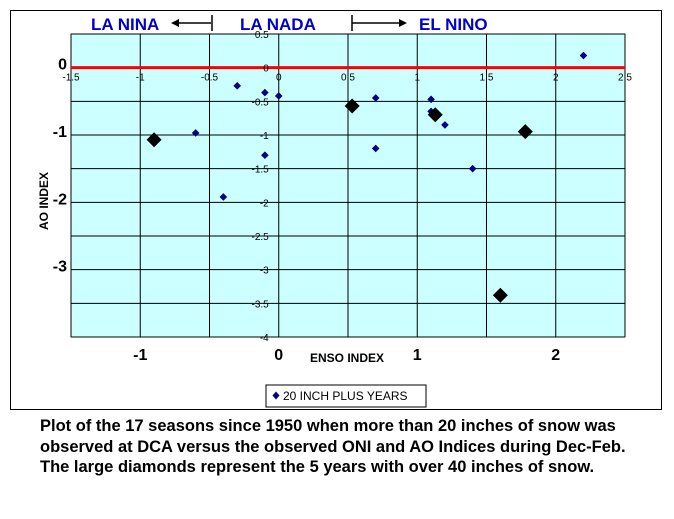  I want to click on x-tick-label: 0, so click(279, 78).